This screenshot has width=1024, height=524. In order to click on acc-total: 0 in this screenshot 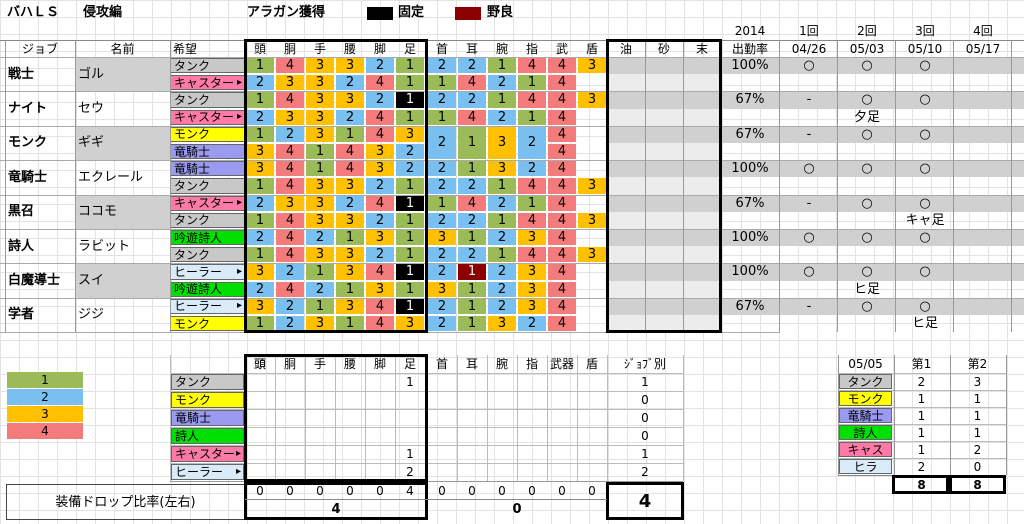, I will do `click(442, 491)`.